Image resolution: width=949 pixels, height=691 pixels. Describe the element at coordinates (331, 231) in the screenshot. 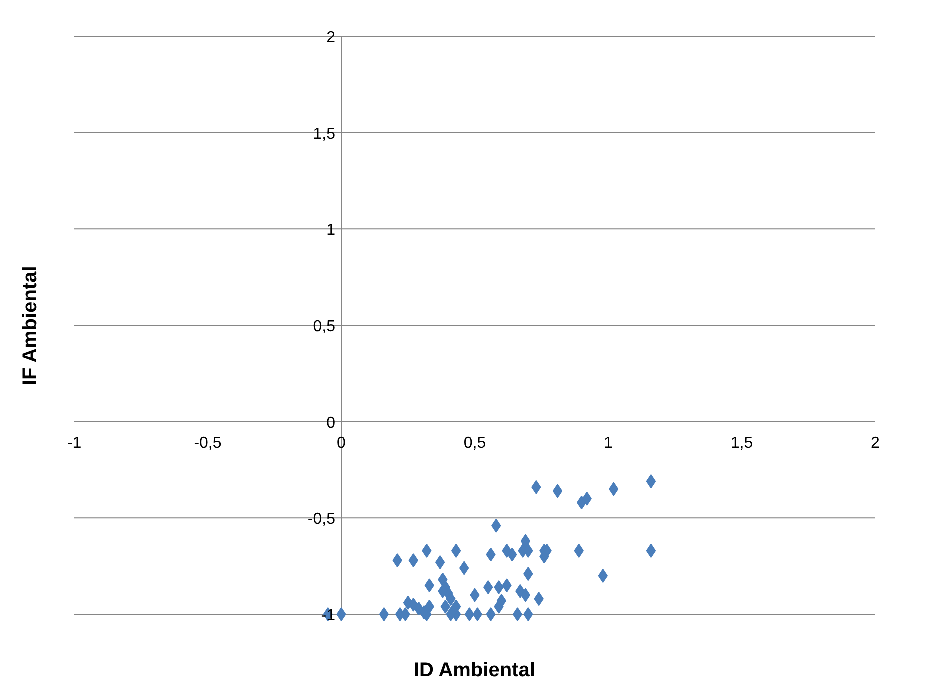

I see `y-tick-label: 1` at that location.